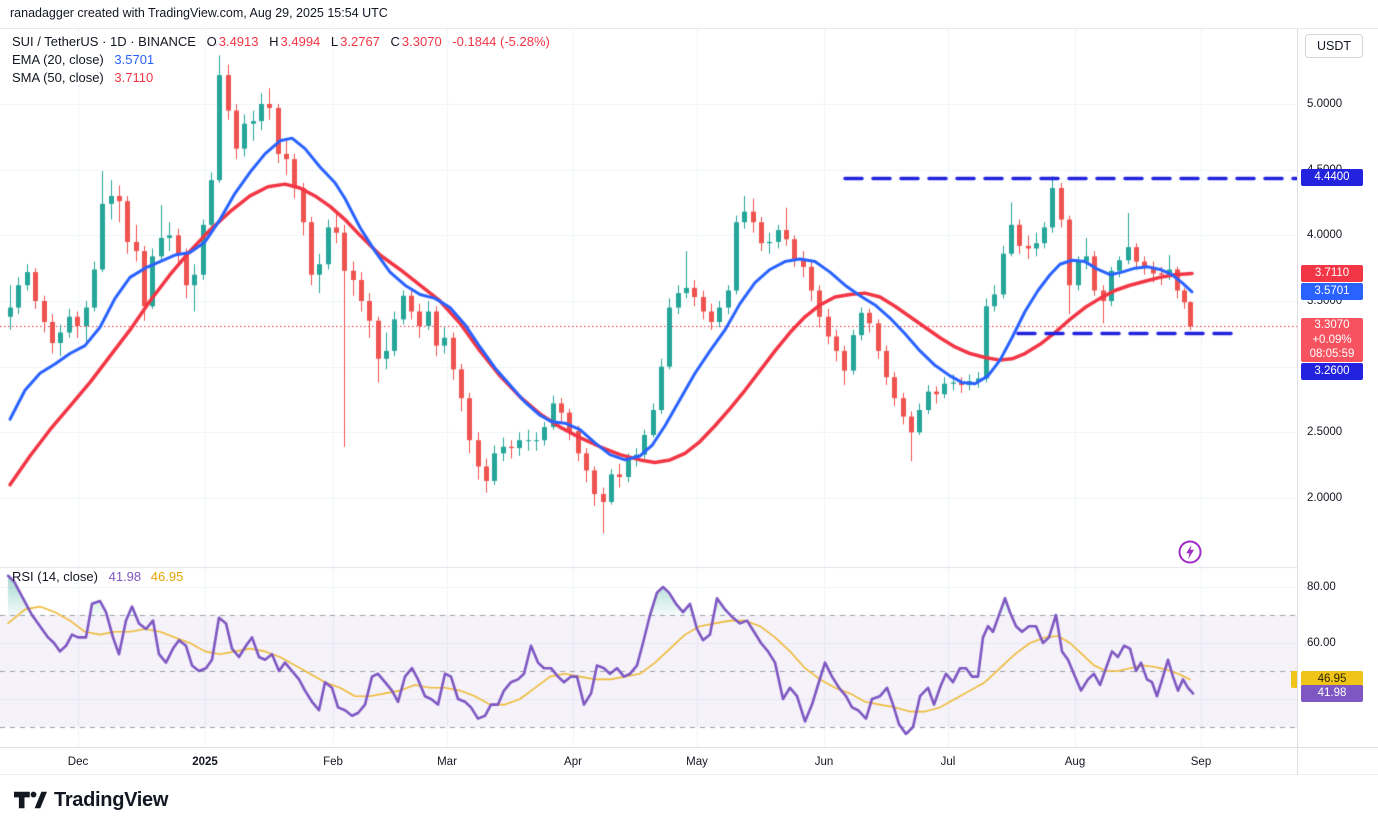 This screenshot has height=833, width=1378. Describe the element at coordinates (167, 576) in the screenshot. I see `rsi-ma-value: 46.95` at that location.